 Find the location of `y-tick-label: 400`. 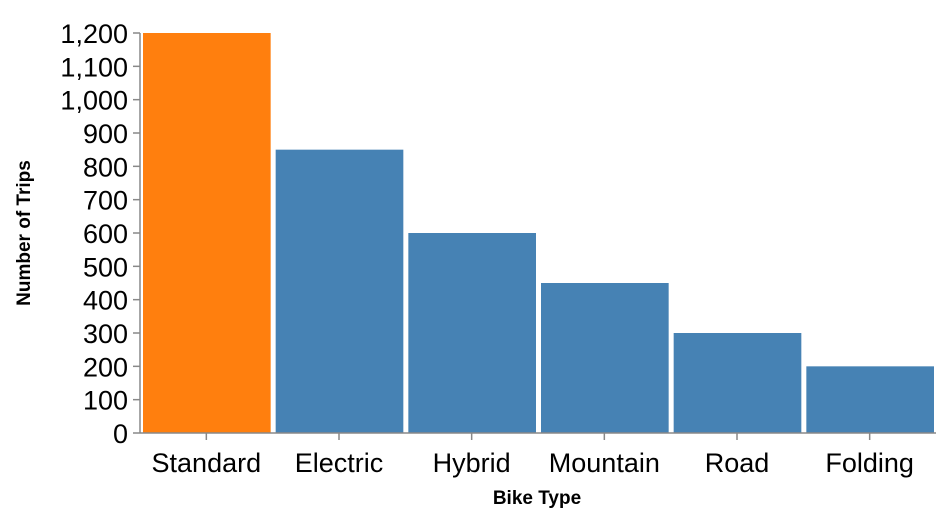

y-tick-label: 400 is located at coordinates (105, 301).